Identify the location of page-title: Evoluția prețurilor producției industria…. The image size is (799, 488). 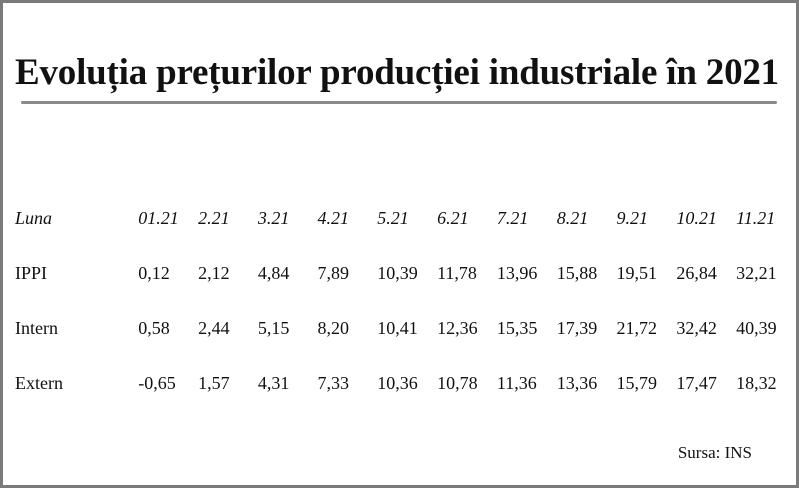
(397, 72).